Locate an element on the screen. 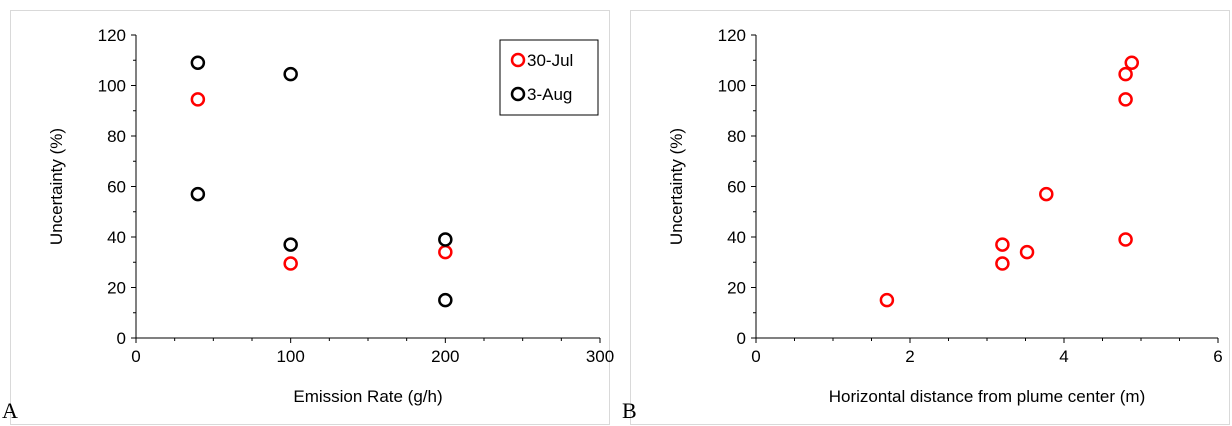  chart-b-ytick-label: 0 is located at coordinates (741, 338).